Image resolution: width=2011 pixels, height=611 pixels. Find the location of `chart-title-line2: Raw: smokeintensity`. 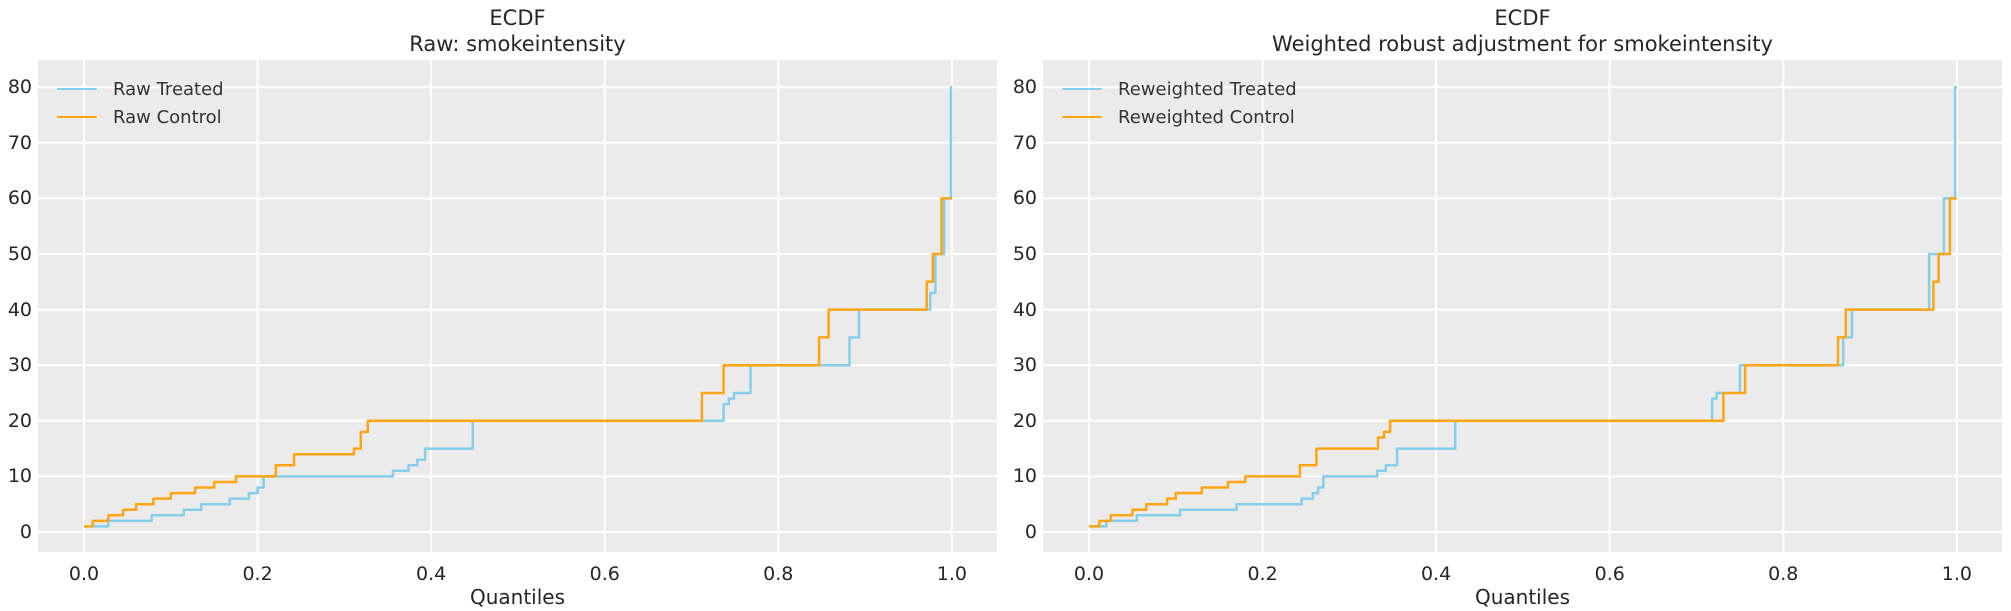

chart-title-line2: Raw: smokeintensity is located at coordinates (517, 44).